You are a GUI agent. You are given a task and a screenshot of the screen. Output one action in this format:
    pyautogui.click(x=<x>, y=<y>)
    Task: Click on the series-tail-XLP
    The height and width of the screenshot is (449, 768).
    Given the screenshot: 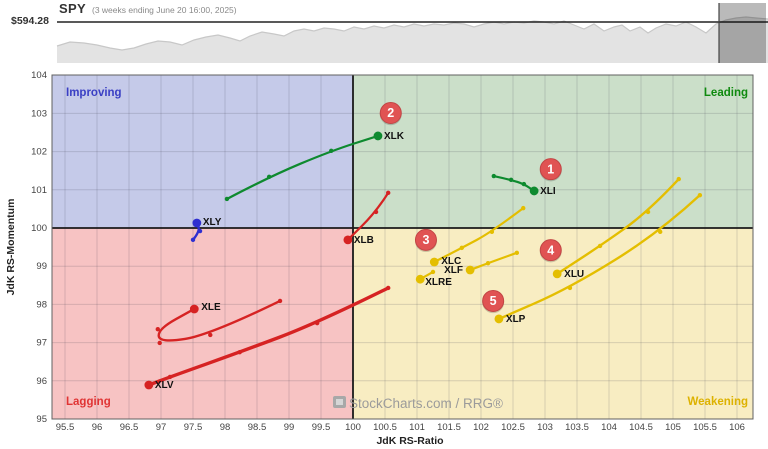 What is the action you would take?
    pyautogui.click(x=599, y=257)
    